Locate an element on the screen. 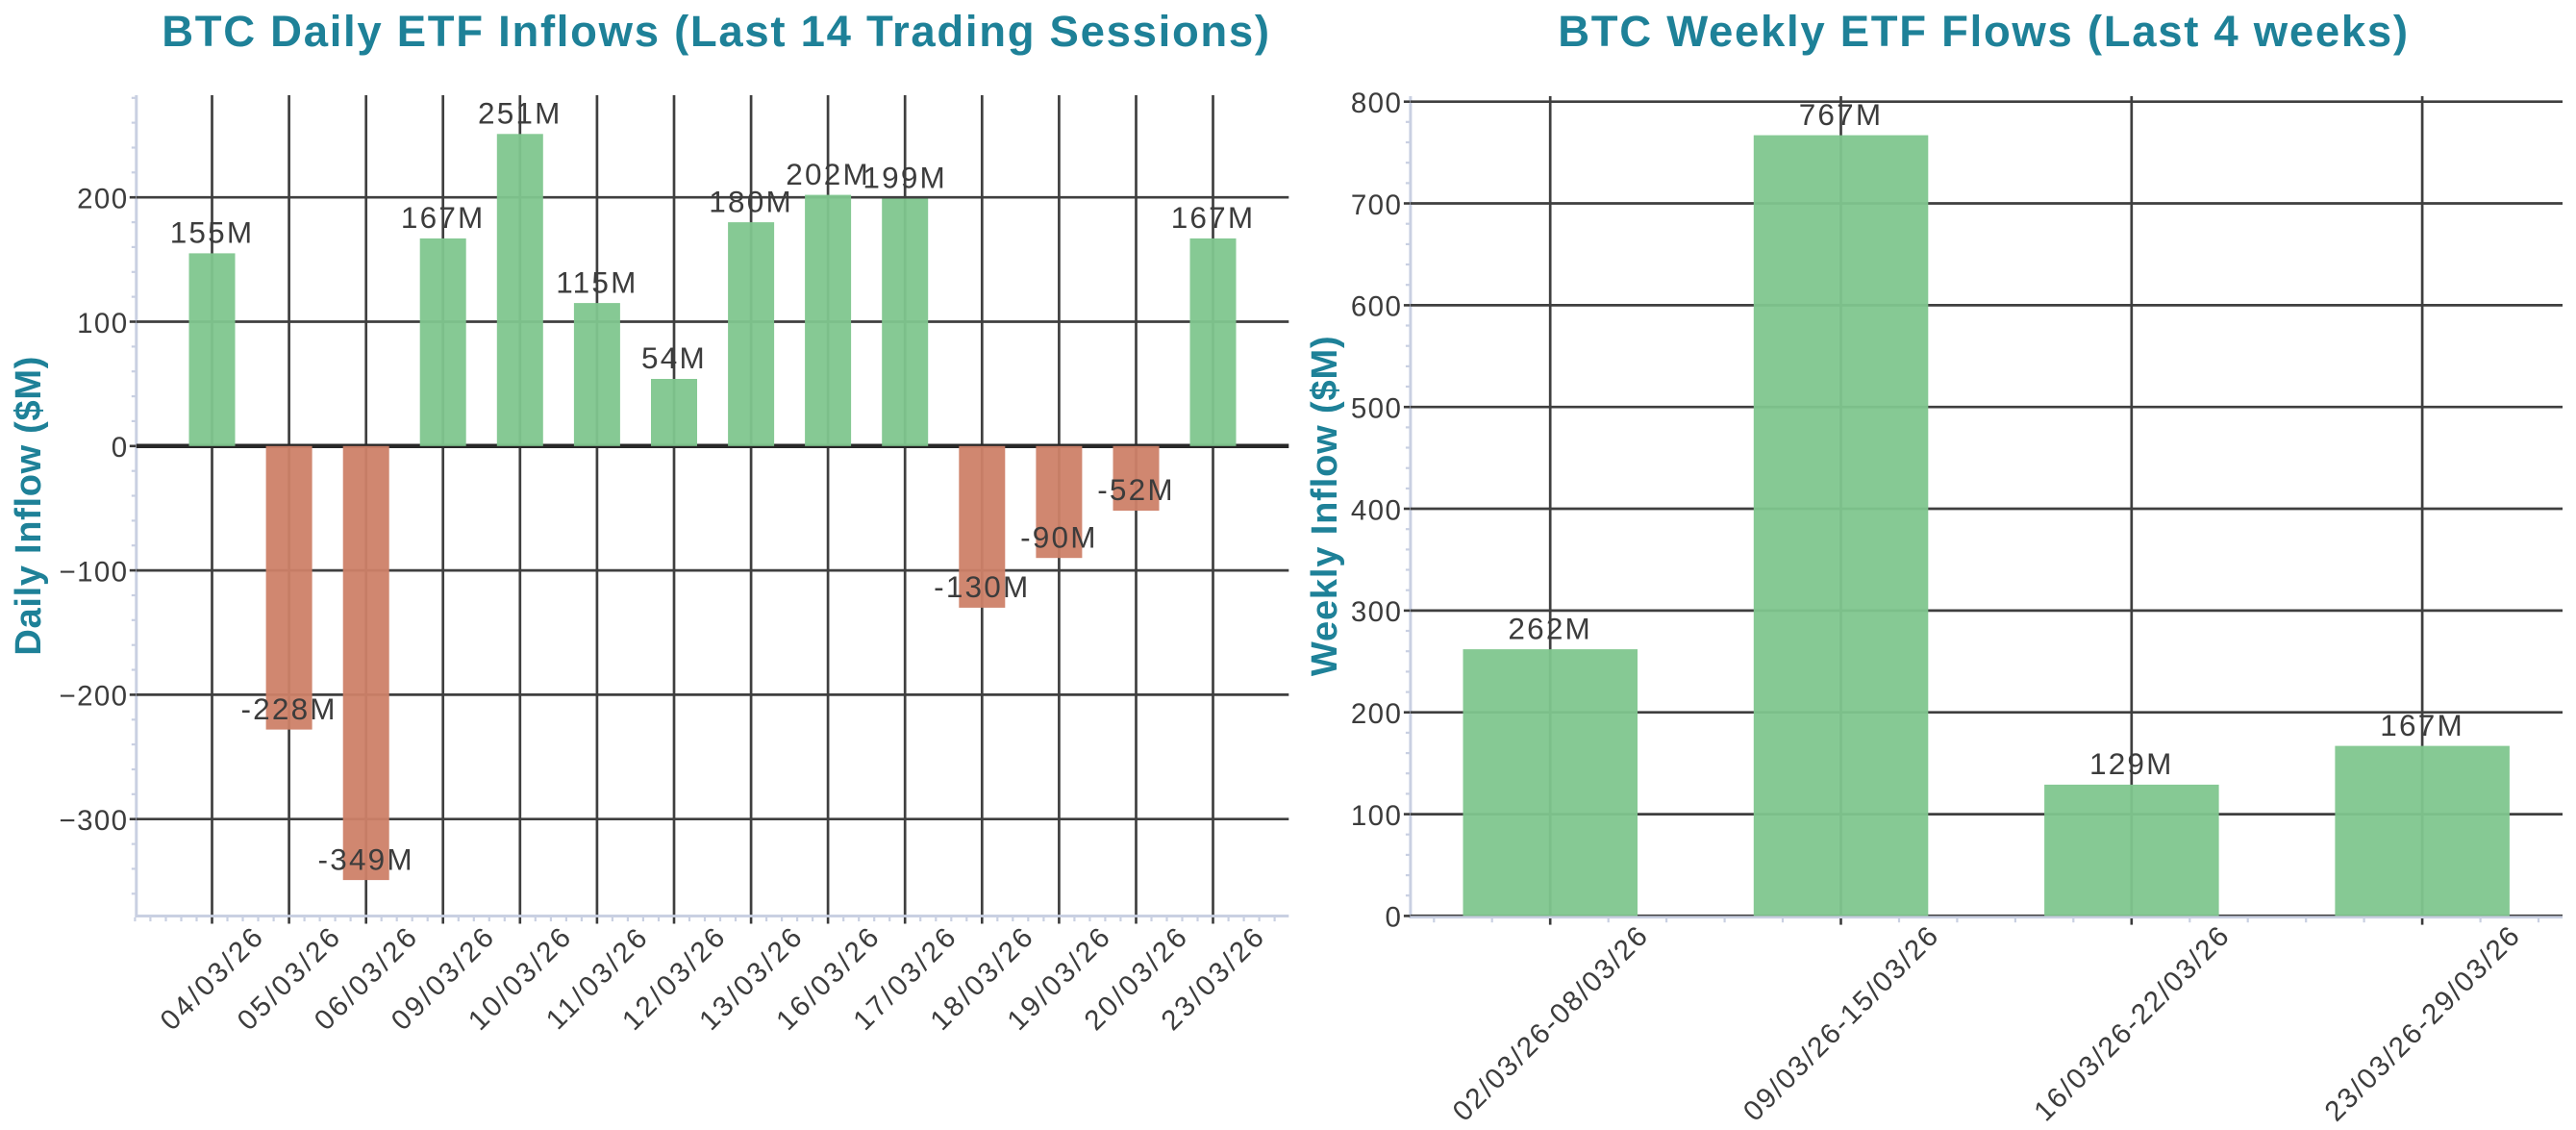 The height and width of the screenshot is (1130, 2576). svg-text: 600 is located at coordinates (1376, 307).